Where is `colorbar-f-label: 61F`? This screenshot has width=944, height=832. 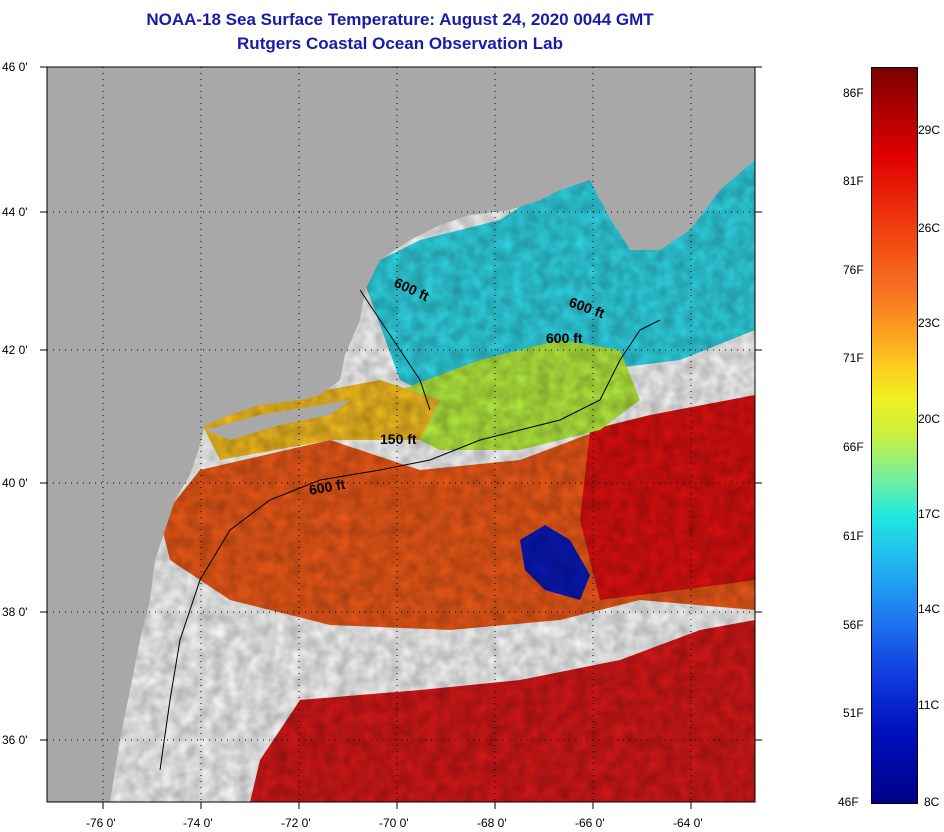
colorbar-f-label: 61F is located at coordinates (853, 536).